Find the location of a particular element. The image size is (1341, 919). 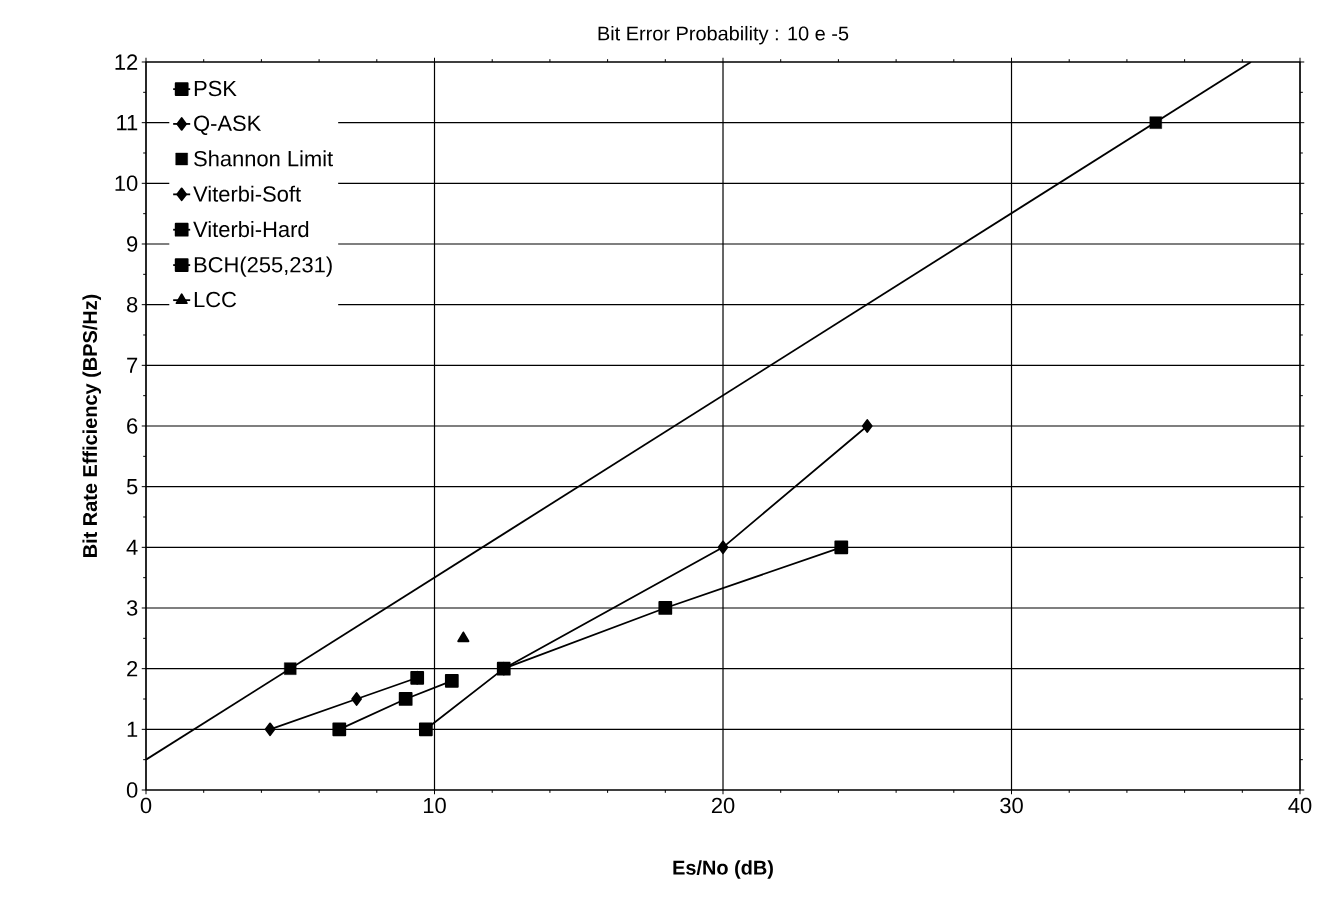

y-tick-label: 6 is located at coordinates (132, 426).